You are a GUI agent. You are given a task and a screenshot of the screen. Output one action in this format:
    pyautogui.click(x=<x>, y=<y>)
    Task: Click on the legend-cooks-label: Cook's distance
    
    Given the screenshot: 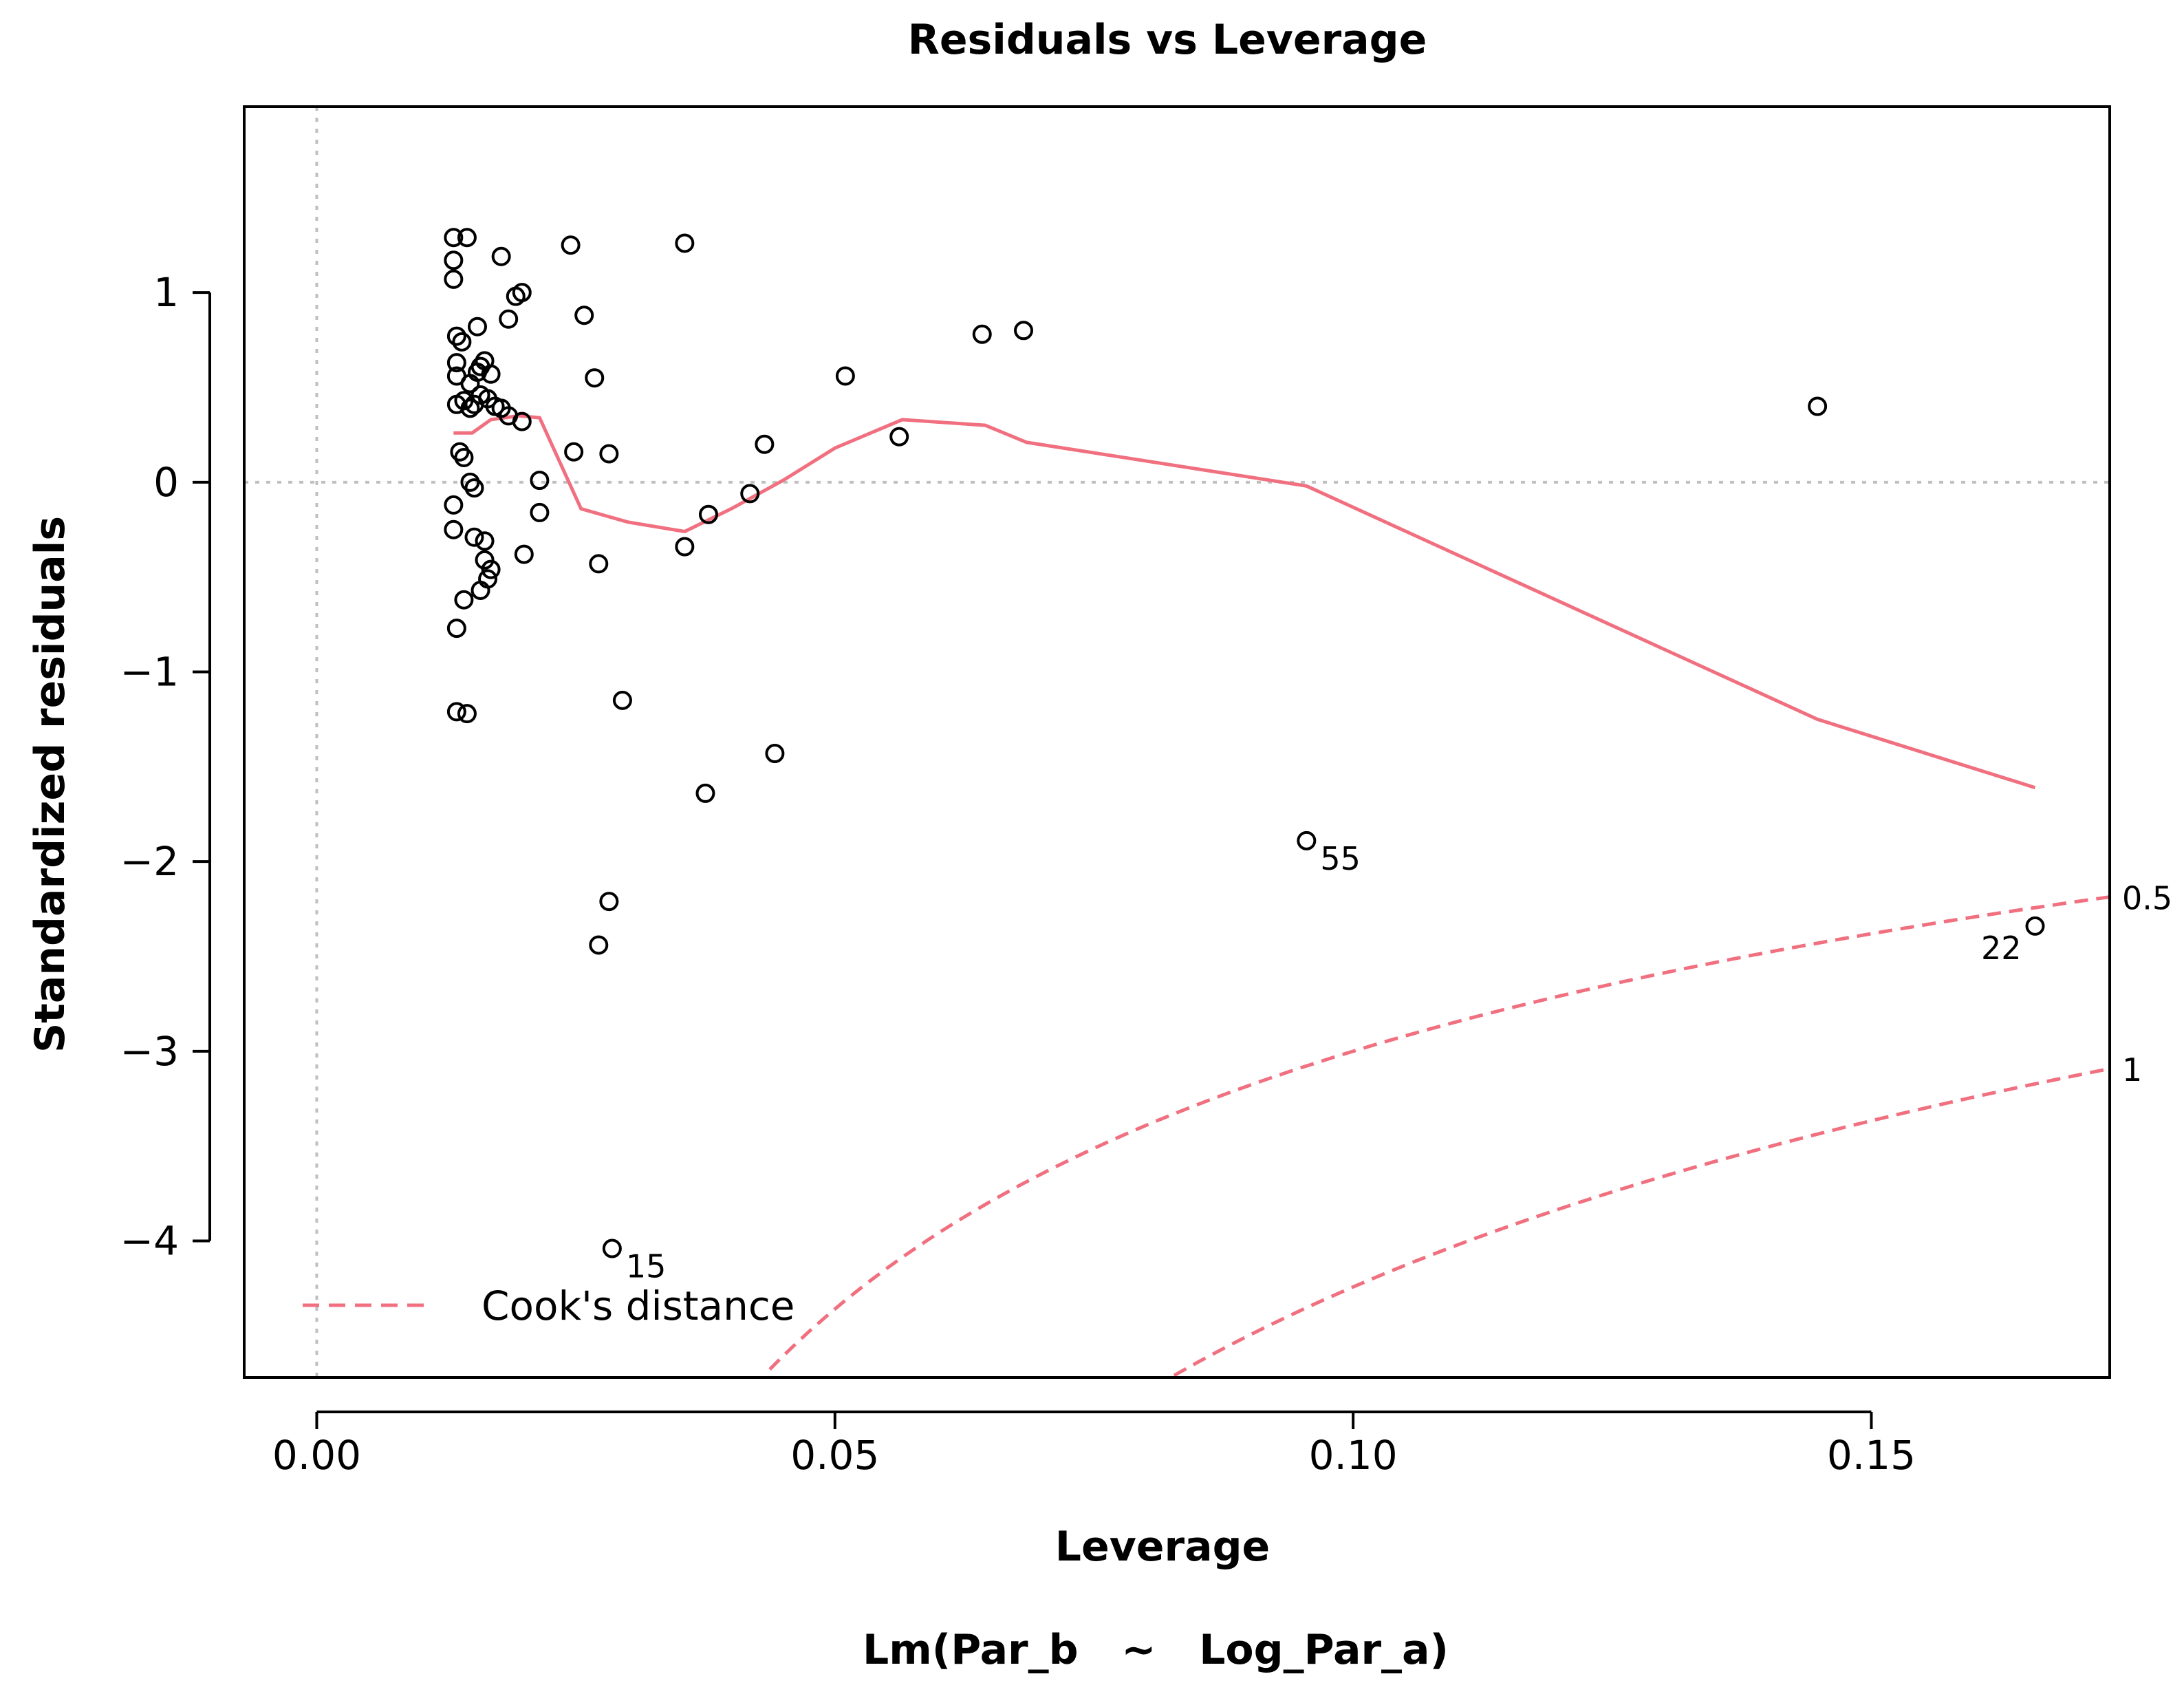 What is the action you would take?
    pyautogui.click(x=638, y=1306)
    